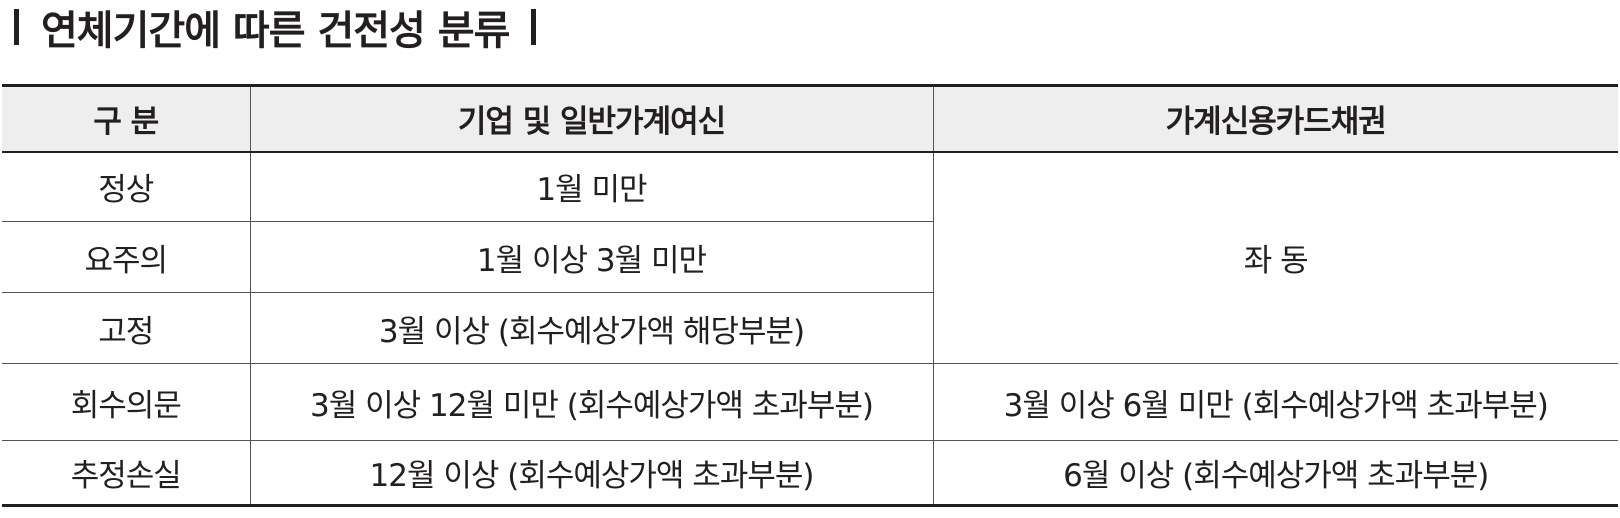  I want to click on header-corporate-household: 기업 및 일반가계여신, so click(591, 119).